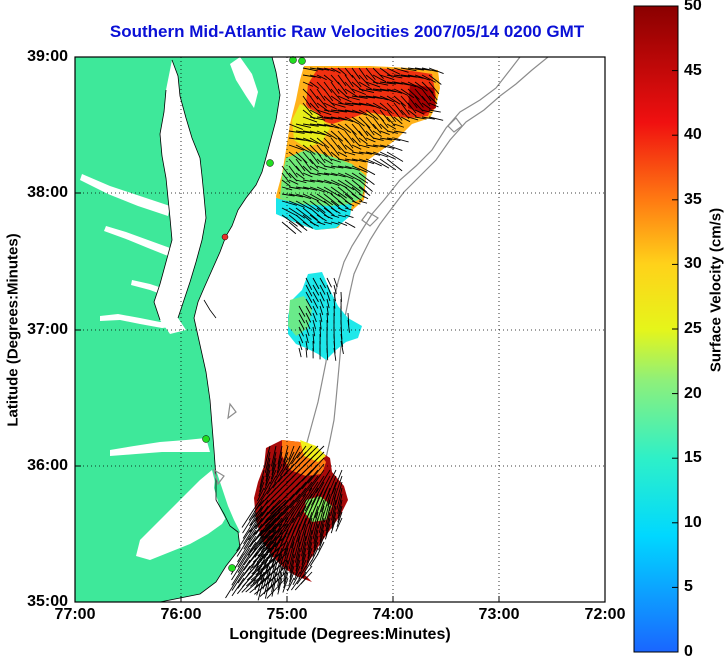 Image resolution: width=724 pixels, height=661 pixels. I want to click on colorbar-tick-label: 20, so click(693, 394).